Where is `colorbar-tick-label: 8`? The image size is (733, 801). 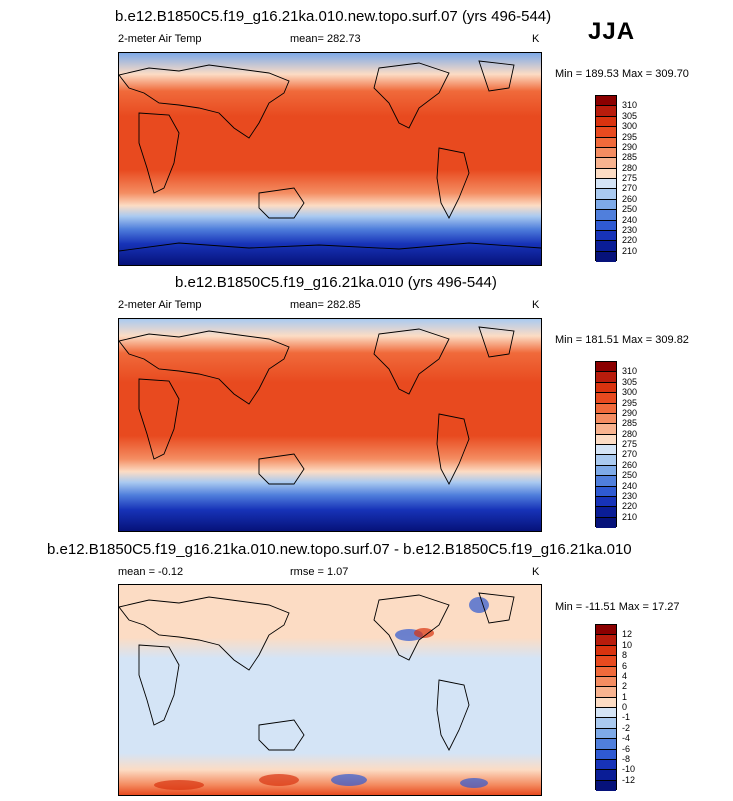 colorbar-tick-label: 8 is located at coordinates (625, 655).